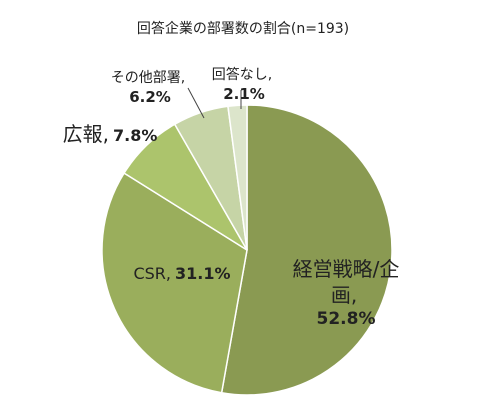 The width and height of the screenshot is (486, 417). What do you see at coordinates (203, 273) in the screenshot?
I see `value-label: 31.1%` at bounding box center [203, 273].